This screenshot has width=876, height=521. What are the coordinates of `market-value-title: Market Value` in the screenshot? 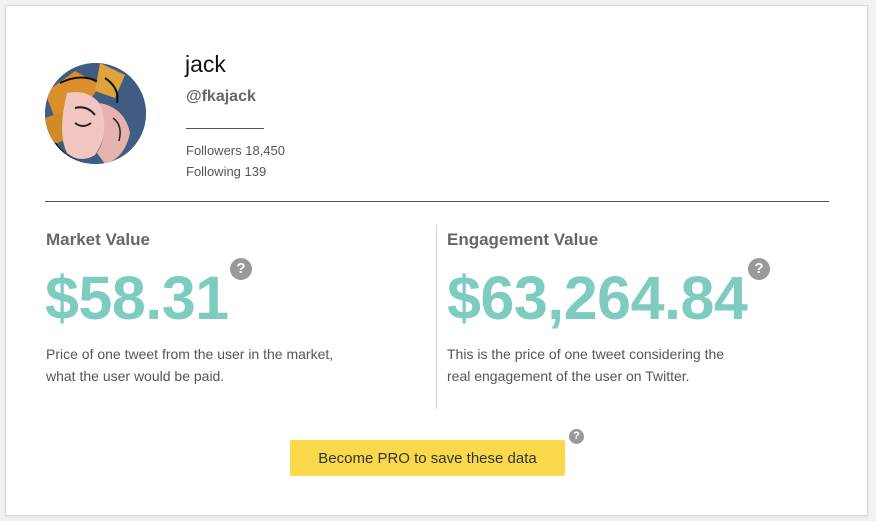 It's located at (98, 239).